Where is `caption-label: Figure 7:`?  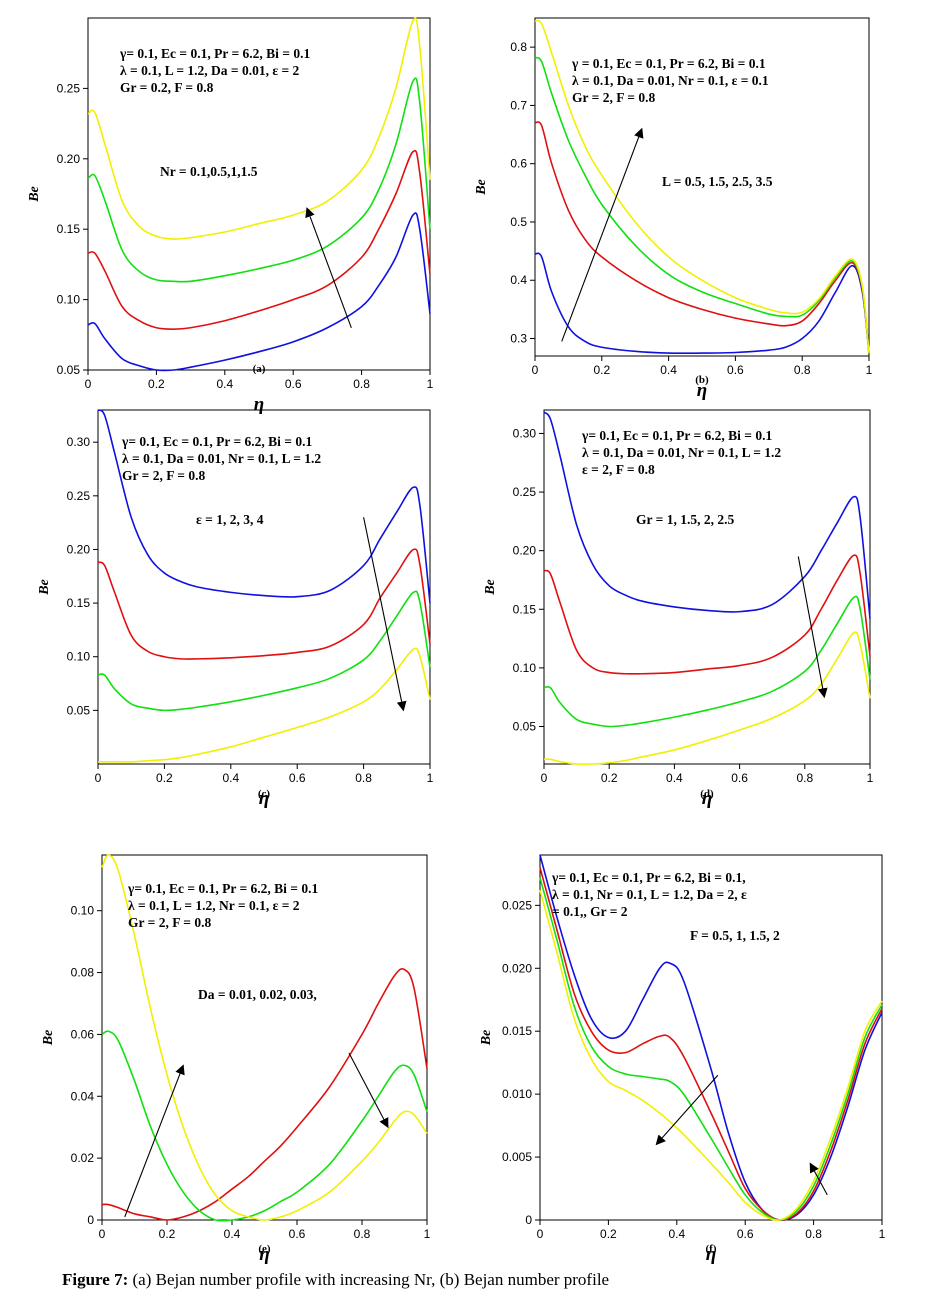 caption-label: Figure 7: is located at coordinates (95, 1279).